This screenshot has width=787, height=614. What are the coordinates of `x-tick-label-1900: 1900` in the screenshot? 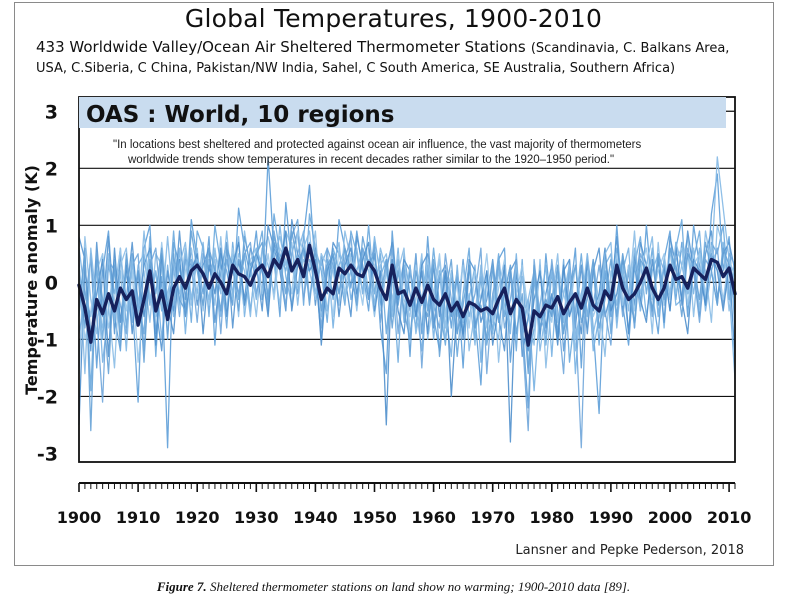 It's located at (79, 517).